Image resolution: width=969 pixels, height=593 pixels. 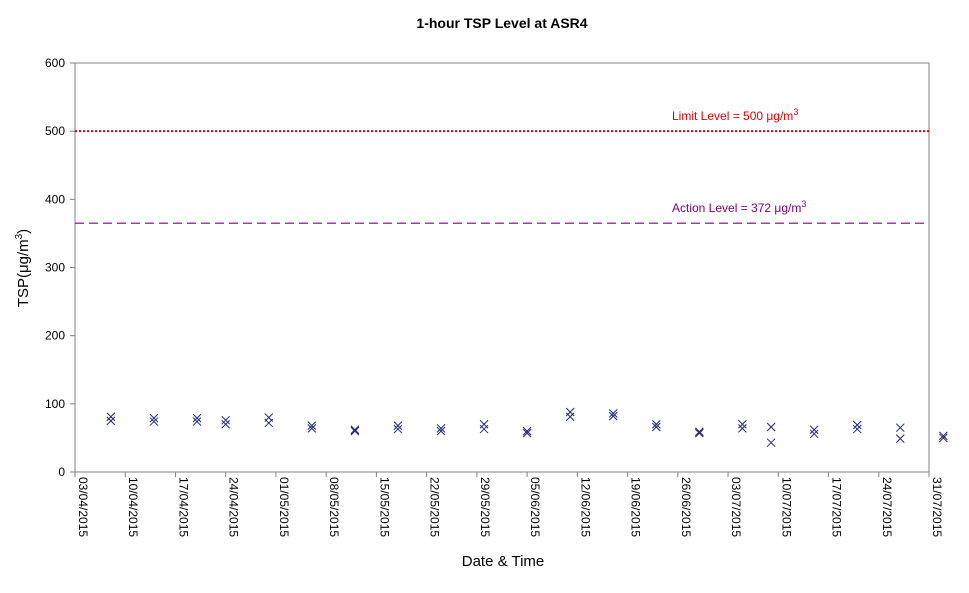 I want to click on y-axis: 0 100 200 300 400 500 600, so click(x=60, y=267).